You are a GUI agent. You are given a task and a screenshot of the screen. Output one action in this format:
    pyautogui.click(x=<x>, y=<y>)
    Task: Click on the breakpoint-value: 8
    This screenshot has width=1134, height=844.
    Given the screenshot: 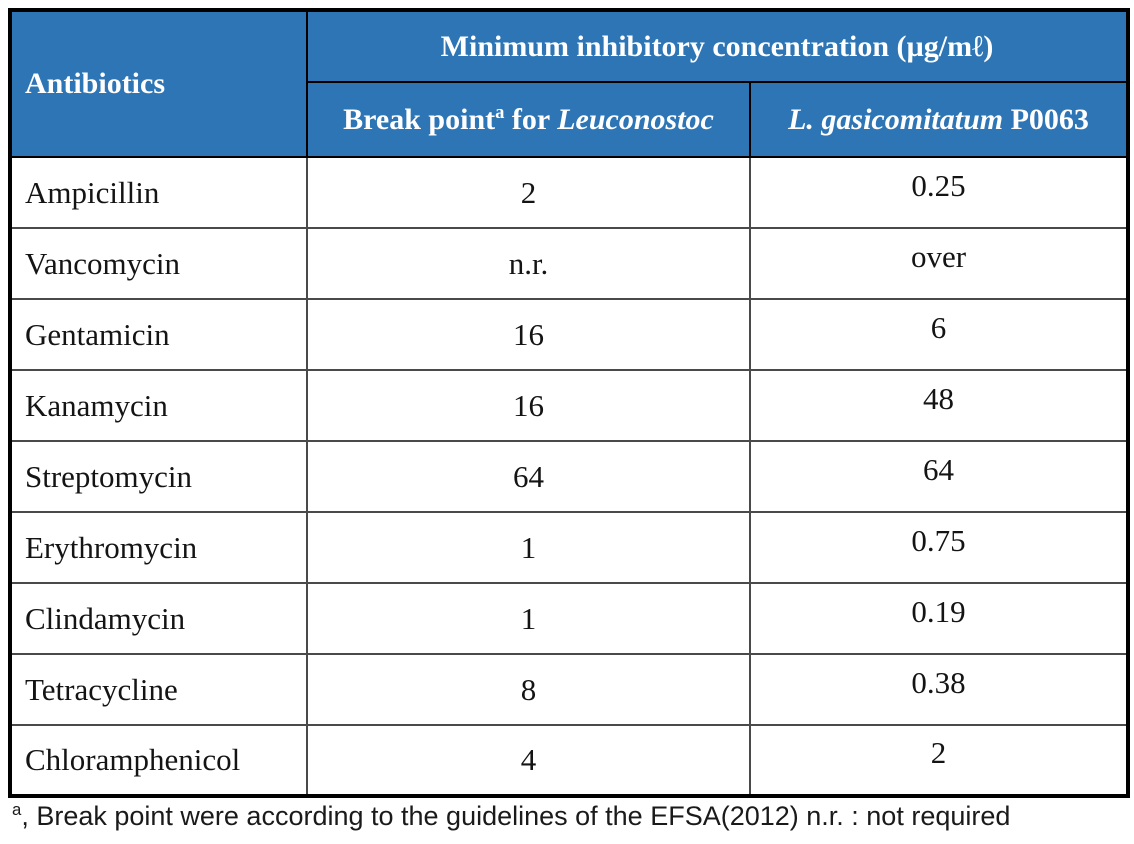 What is the action you would take?
    pyautogui.click(x=528, y=689)
    